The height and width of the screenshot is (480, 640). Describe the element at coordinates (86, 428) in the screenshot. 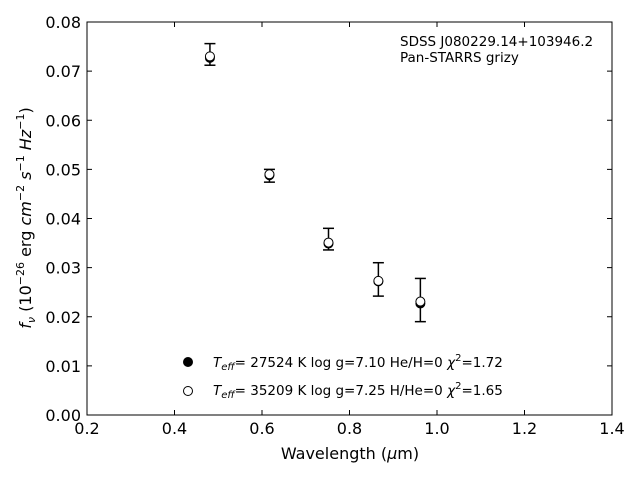

I see `x-tick-label: 0.2` at that location.